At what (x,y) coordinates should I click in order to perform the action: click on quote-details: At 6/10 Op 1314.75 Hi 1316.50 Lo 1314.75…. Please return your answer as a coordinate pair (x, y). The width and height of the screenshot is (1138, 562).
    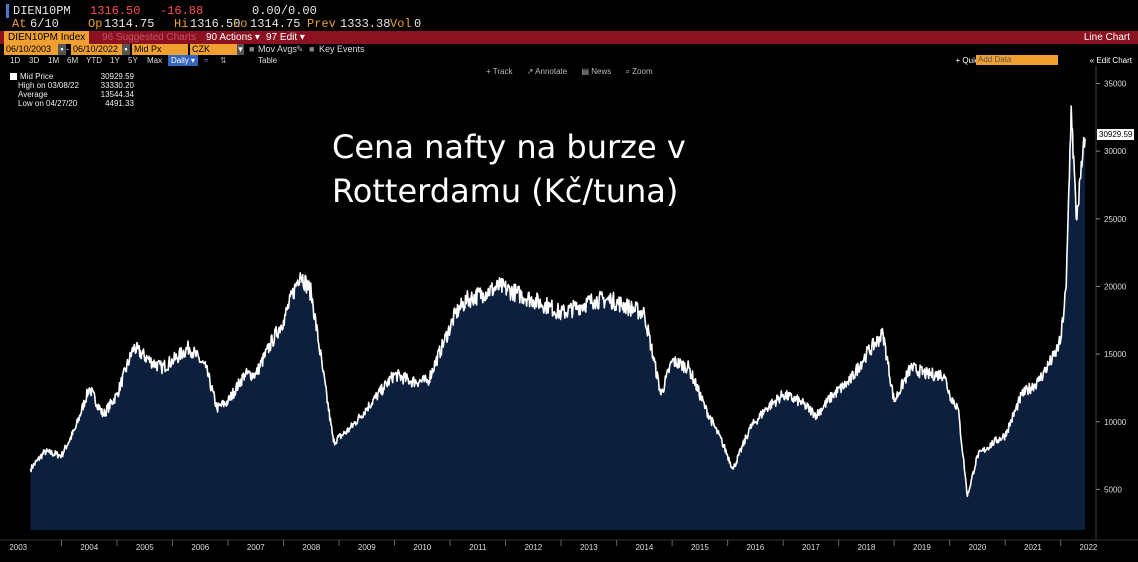
    Looking at the image, I should click on (569, 24).